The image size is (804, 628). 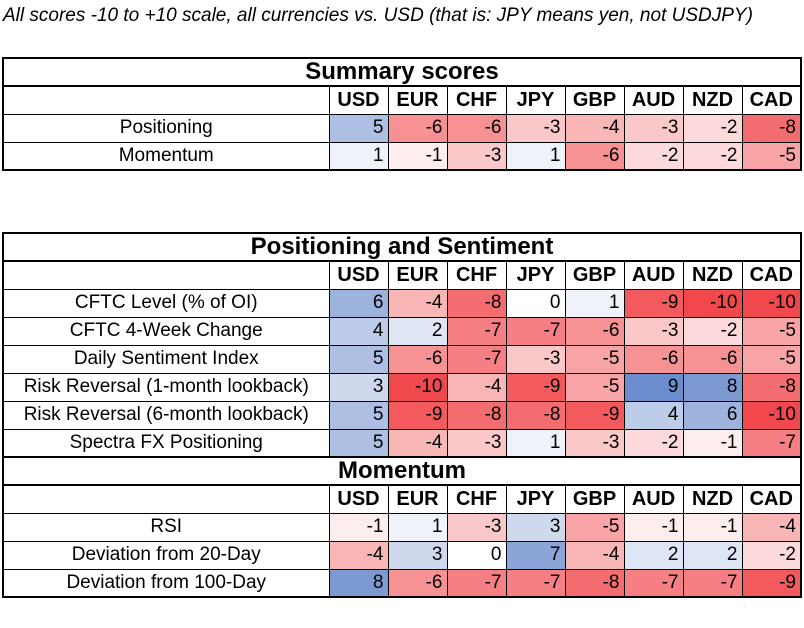 What do you see at coordinates (653, 387) in the screenshot?
I see `score-cell: 9` at bounding box center [653, 387].